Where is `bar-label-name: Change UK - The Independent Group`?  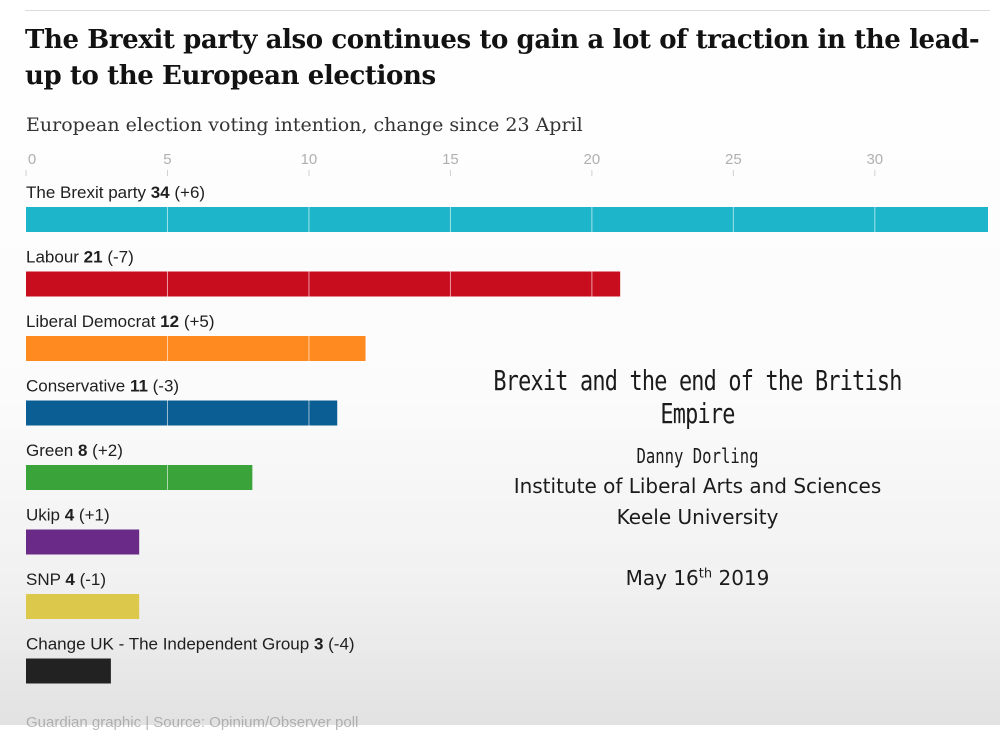 bar-label-name: Change UK - The Independent Group is located at coordinates (170, 644).